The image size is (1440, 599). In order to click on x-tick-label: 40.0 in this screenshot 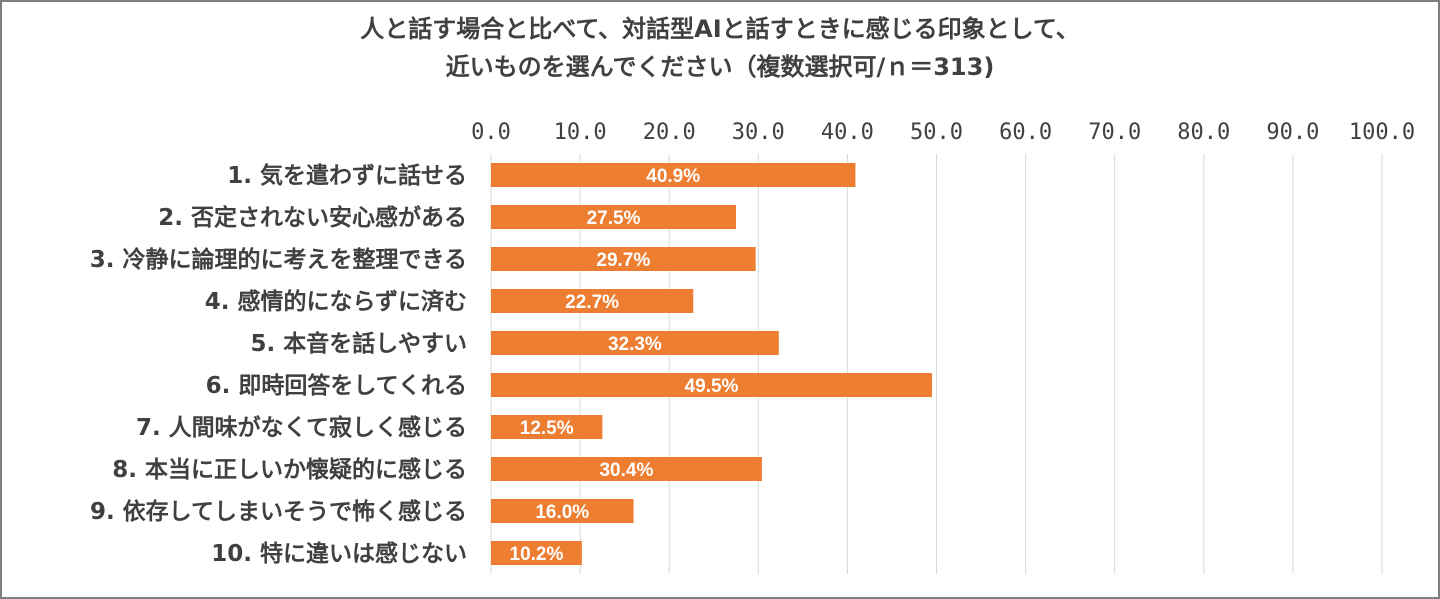, I will do `click(847, 132)`.